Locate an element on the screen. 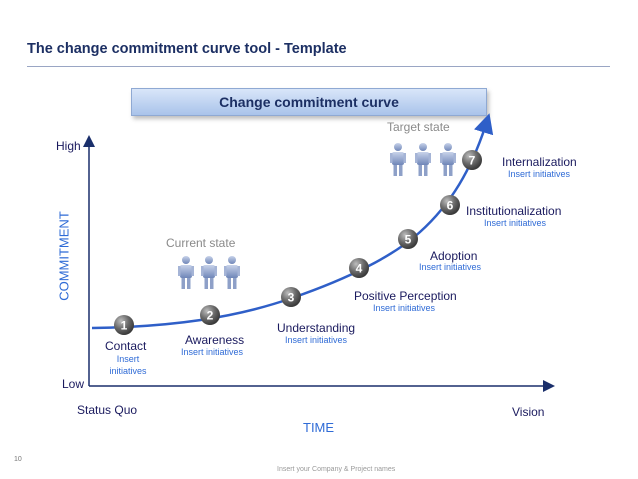 Image resolution: width=638 pixels, height=479 pixels. target-state-people is located at coordinates (423, 159).